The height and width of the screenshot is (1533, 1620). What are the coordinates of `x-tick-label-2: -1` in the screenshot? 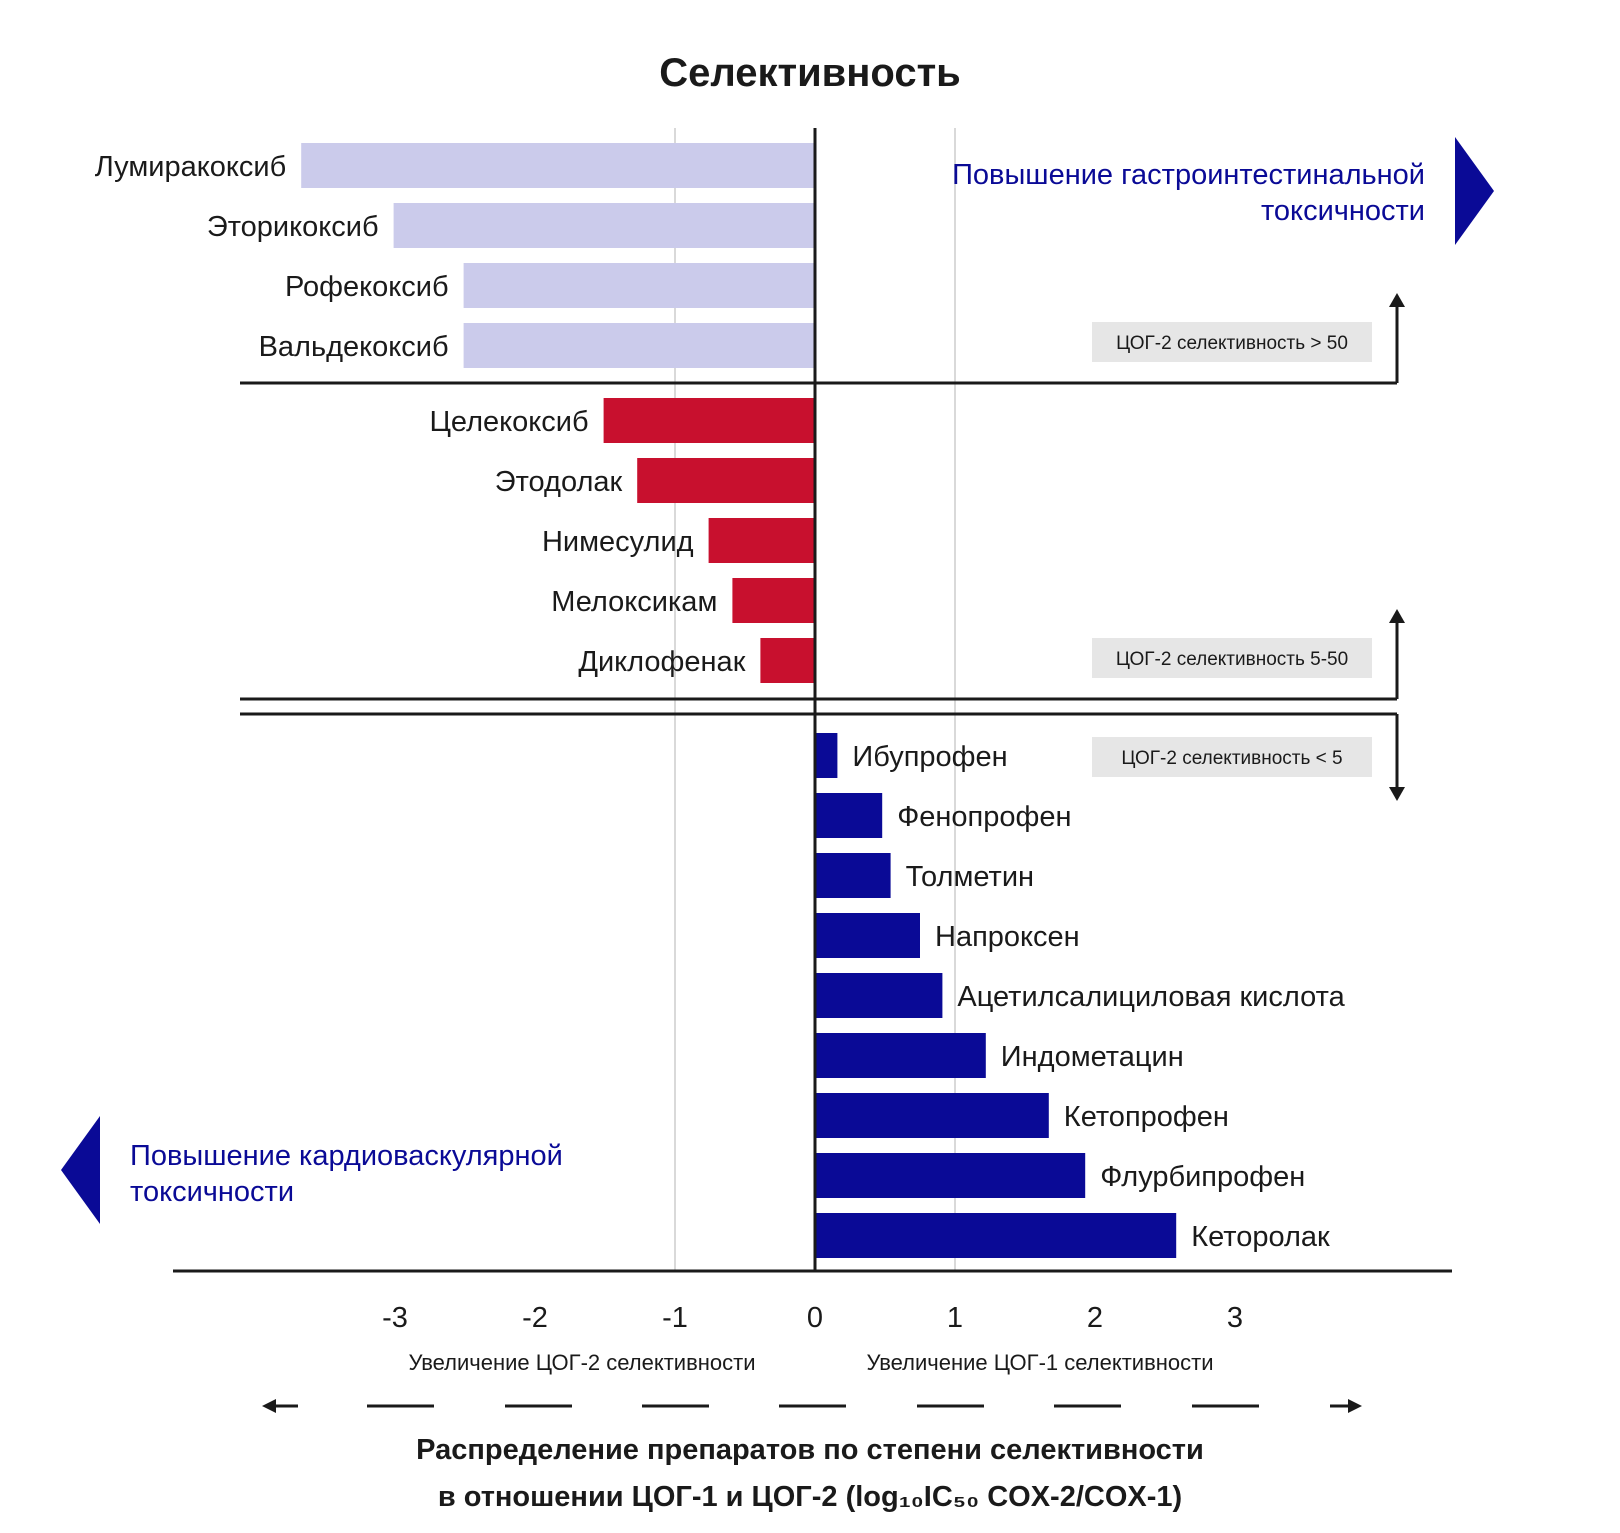 It's located at (675, 1318).